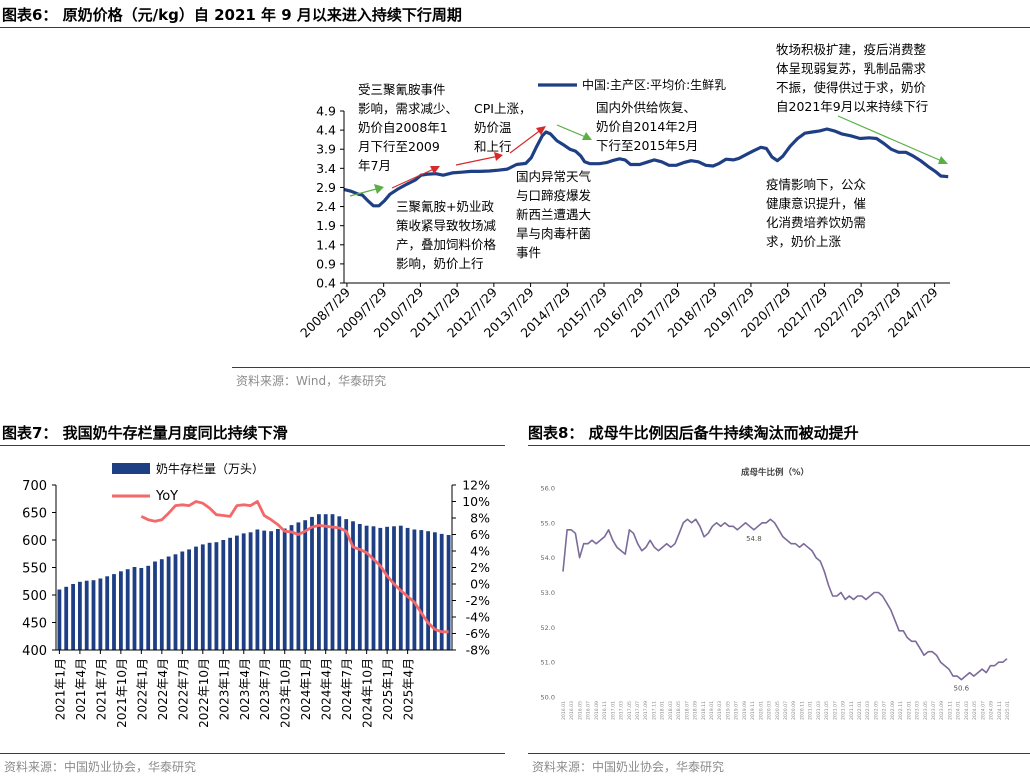 Image resolution: width=1030 pixels, height=778 pixels. I want to click on fig6-annotation-line: 求，奶价上涨, so click(804, 241).